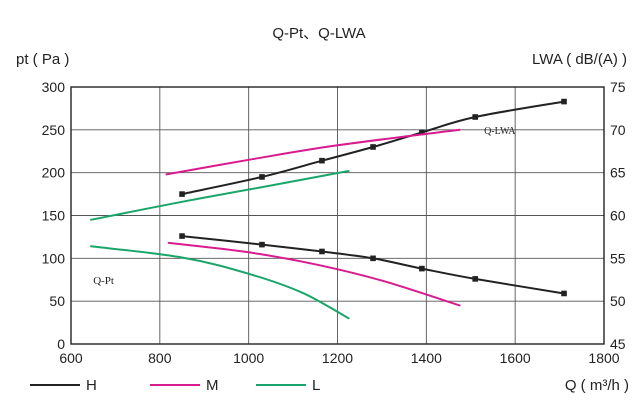  I want to click on y-left-tick-label: 150, so click(54, 216).